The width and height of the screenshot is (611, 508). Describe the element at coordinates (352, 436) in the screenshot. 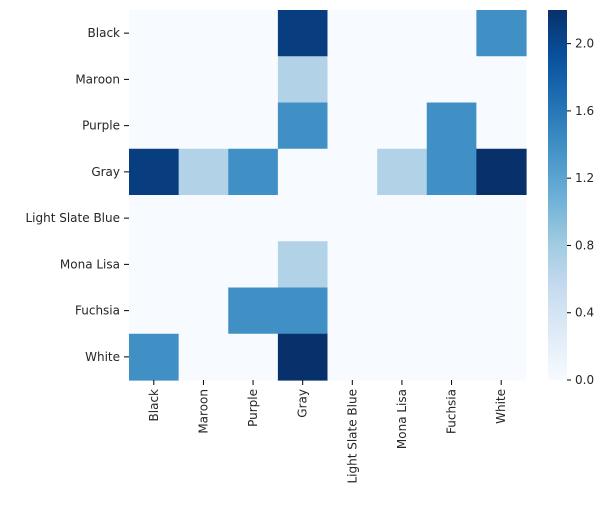

I see `x-tick-label: Light Slate Blue` at that location.